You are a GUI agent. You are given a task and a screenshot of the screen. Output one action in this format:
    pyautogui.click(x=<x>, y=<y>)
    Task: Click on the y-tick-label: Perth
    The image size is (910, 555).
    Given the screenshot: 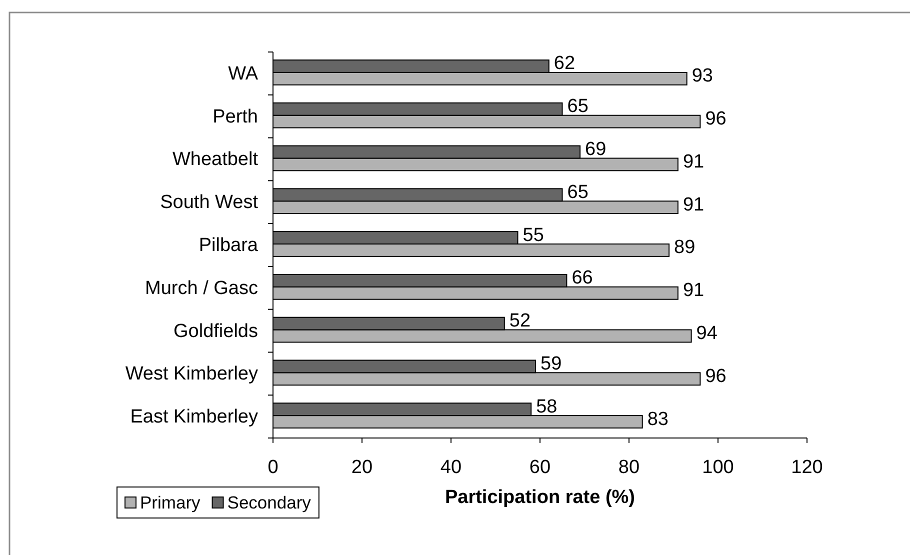 What is the action you would take?
    pyautogui.click(x=235, y=116)
    